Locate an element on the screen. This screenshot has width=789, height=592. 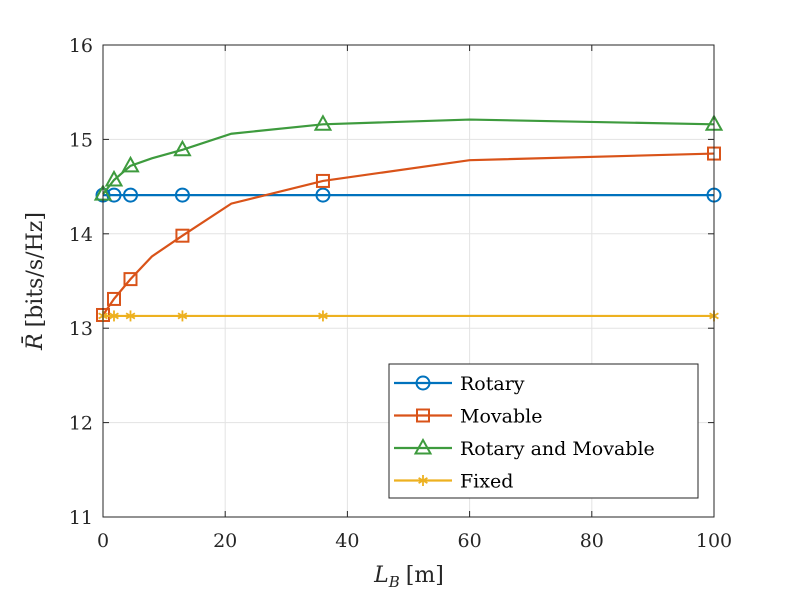
x-tick-label: 80 is located at coordinates (592, 541).